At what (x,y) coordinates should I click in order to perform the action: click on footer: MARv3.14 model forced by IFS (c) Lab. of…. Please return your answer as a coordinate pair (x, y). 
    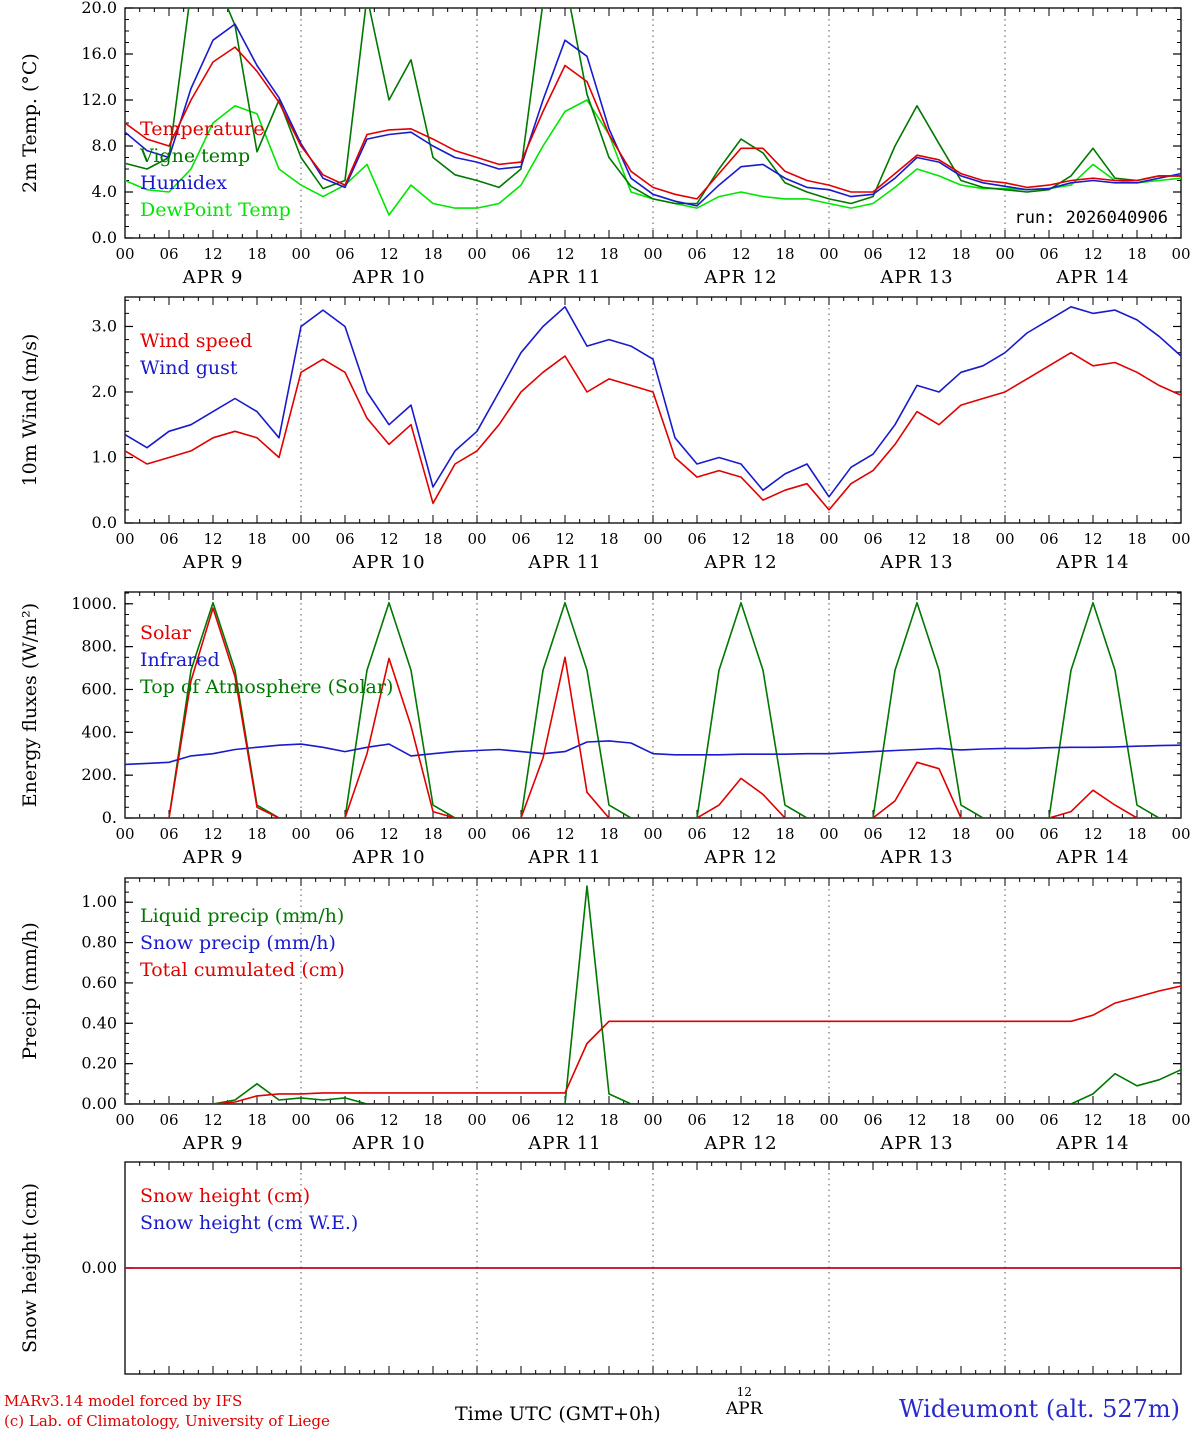
    Looking at the image, I should click on (597, 1412).